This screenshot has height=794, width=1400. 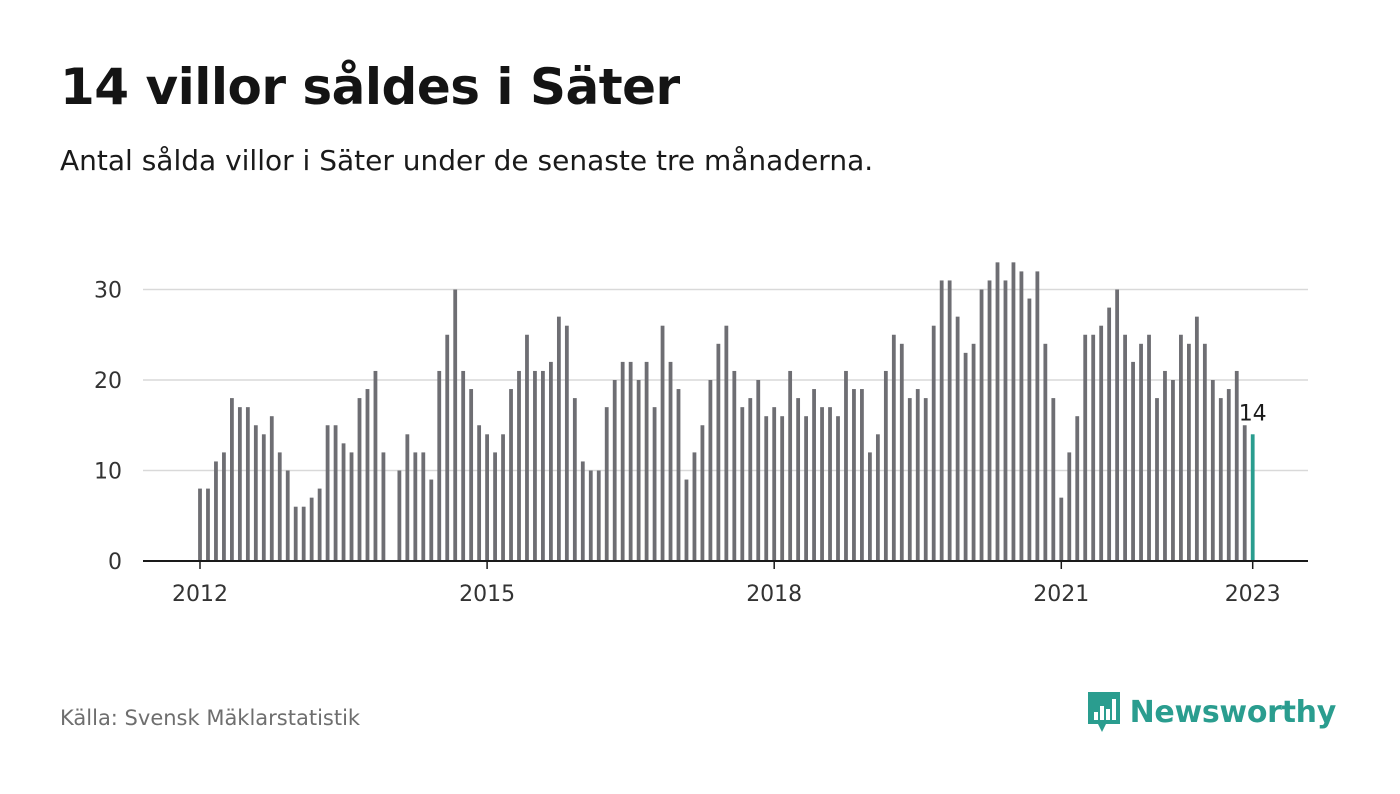 What do you see at coordinates (370, 87) in the screenshot?
I see `chart-title: 14 villor såldes i Säter` at bounding box center [370, 87].